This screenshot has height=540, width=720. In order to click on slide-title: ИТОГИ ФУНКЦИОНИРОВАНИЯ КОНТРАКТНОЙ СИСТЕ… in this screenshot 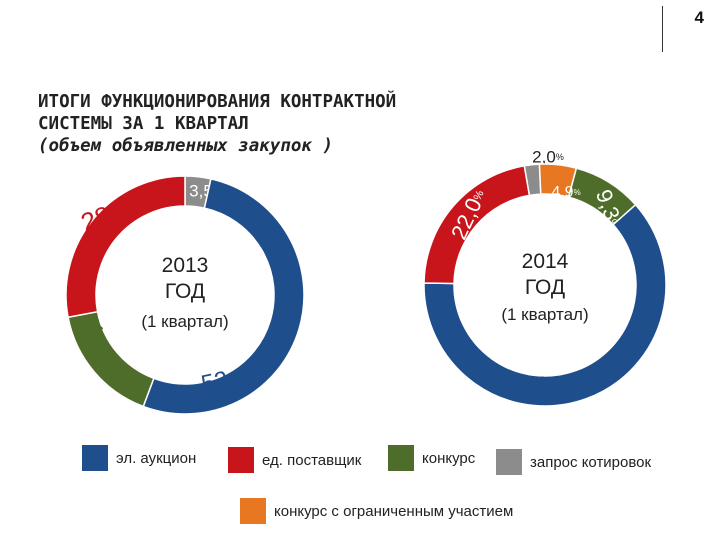, I will do `click(217, 124)`.